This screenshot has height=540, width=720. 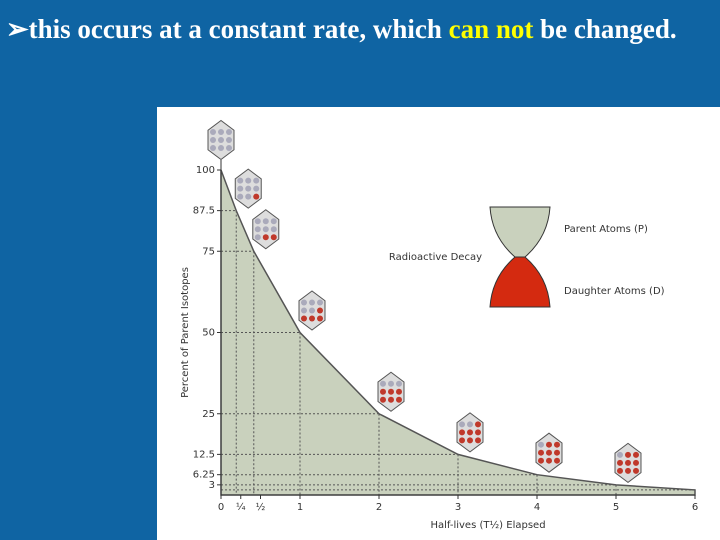 What do you see at coordinates (435, 257) in the screenshot?
I see `legend-process: Radioactive Decay` at bounding box center [435, 257].